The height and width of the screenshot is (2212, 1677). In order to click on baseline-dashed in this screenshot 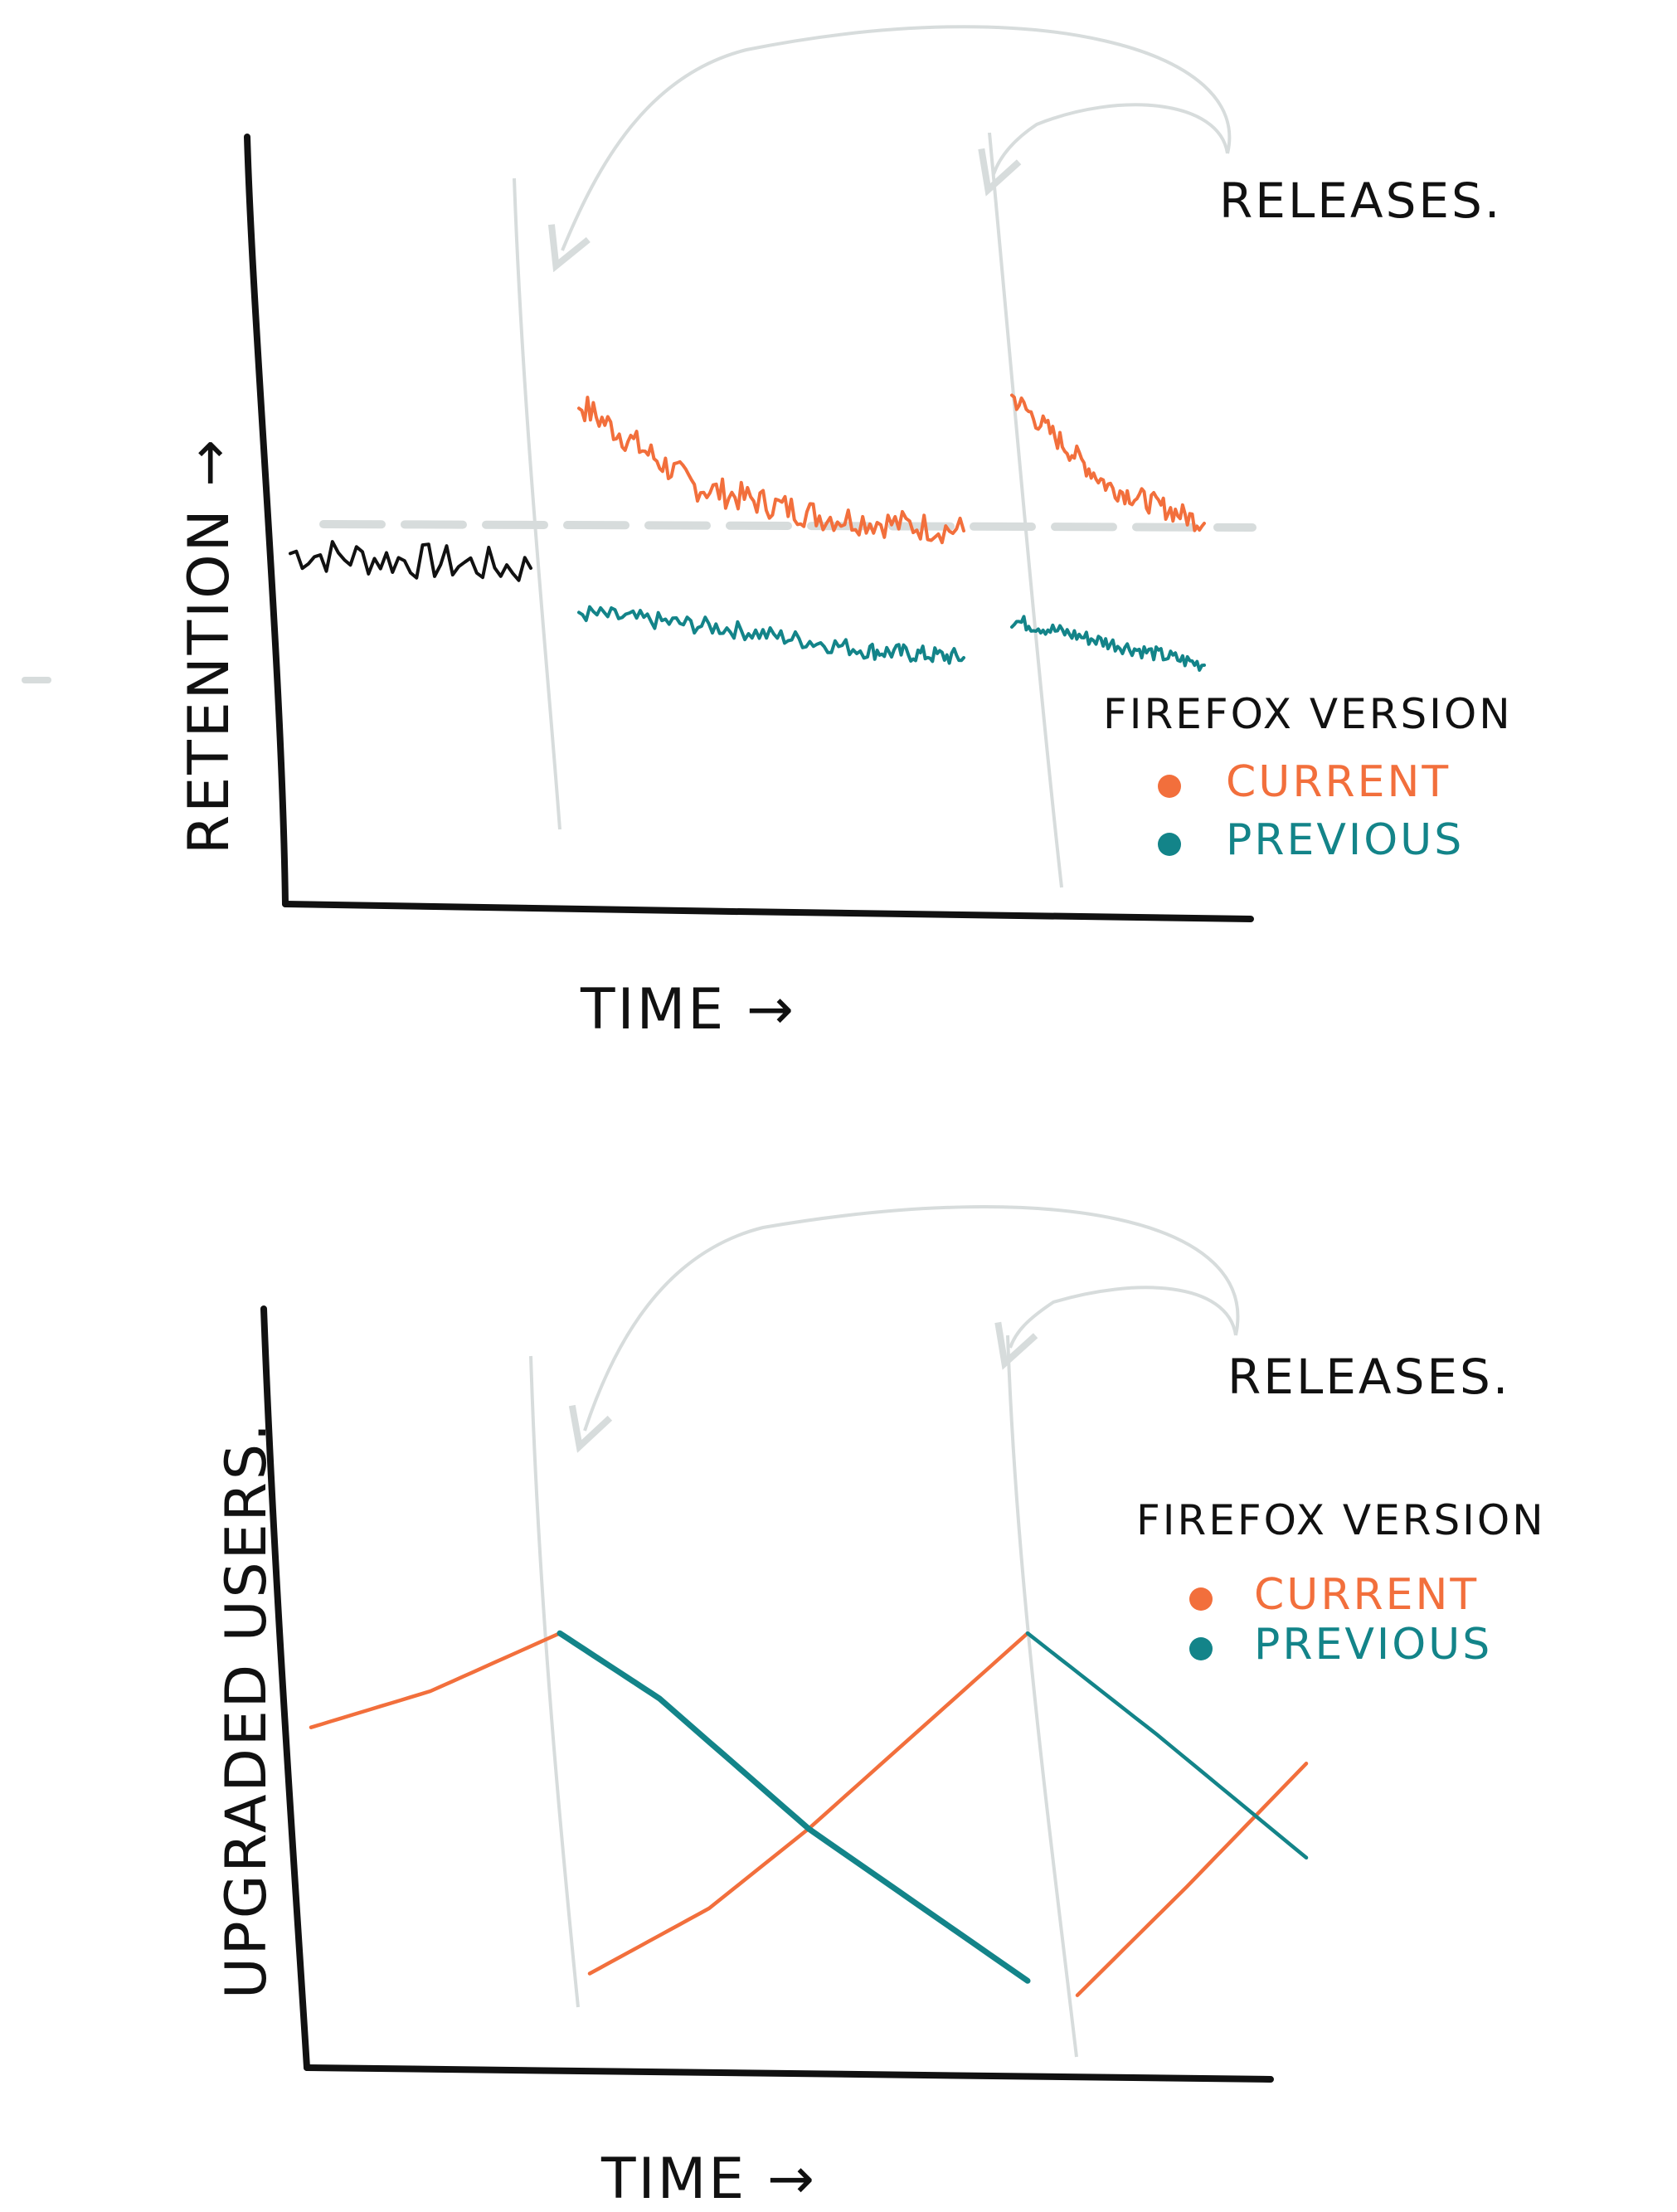, I will do `click(788, 526)`.